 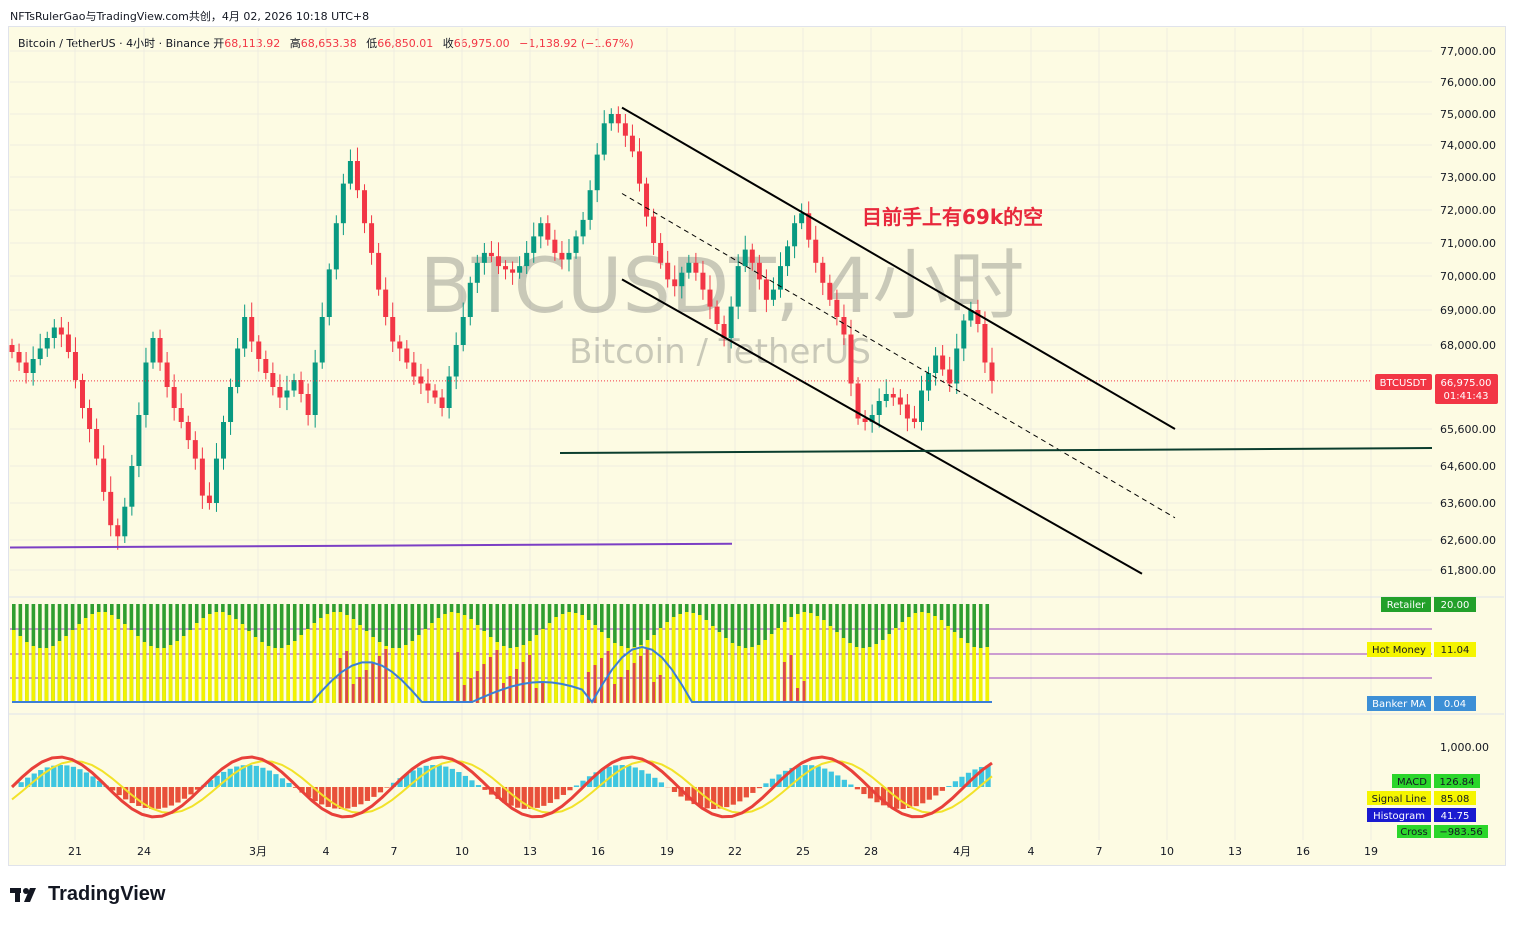 What do you see at coordinates (295, 43) in the screenshot?
I see `high-label: 高` at bounding box center [295, 43].